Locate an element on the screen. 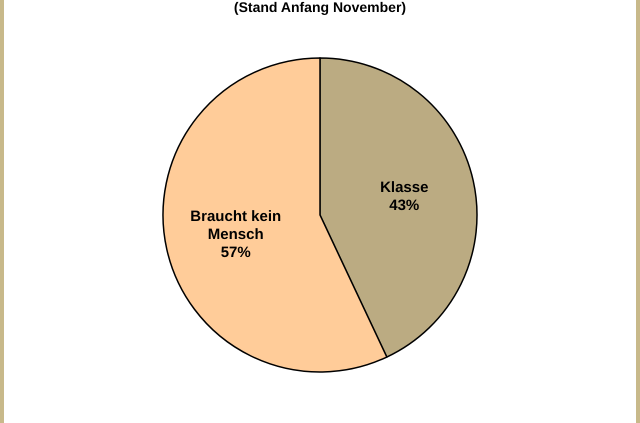 This screenshot has width=640, height=423. slice-label: Braucht kein Mensch is located at coordinates (236, 225).